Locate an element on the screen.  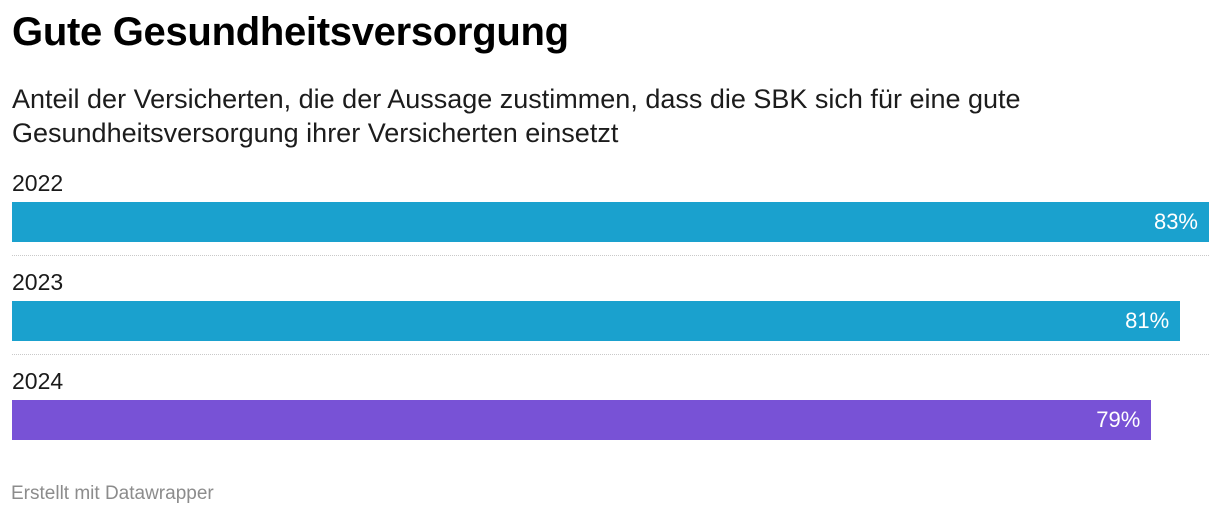
value-label-2023: 81% is located at coordinates (1147, 320).